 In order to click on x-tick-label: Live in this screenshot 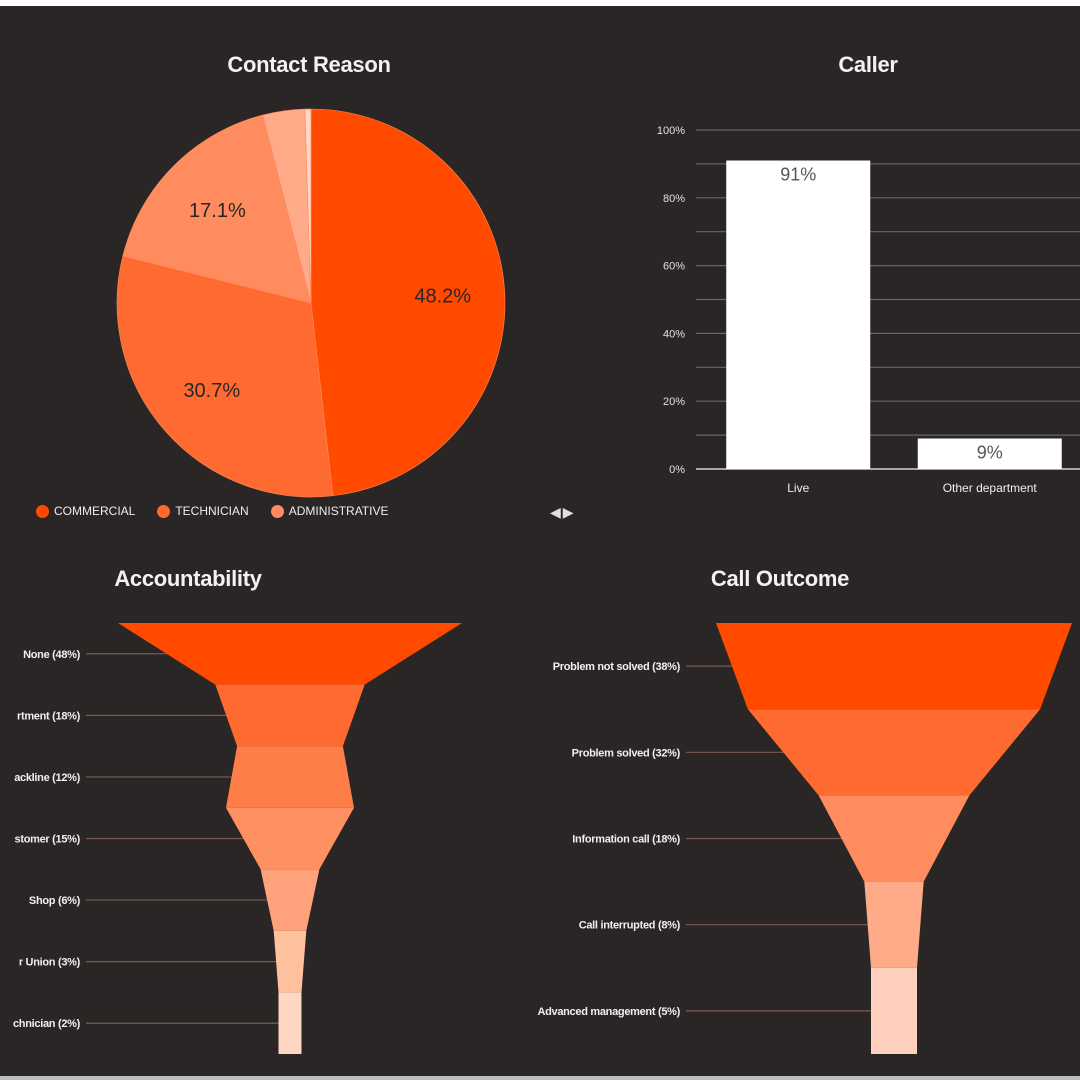, I will do `click(798, 488)`.